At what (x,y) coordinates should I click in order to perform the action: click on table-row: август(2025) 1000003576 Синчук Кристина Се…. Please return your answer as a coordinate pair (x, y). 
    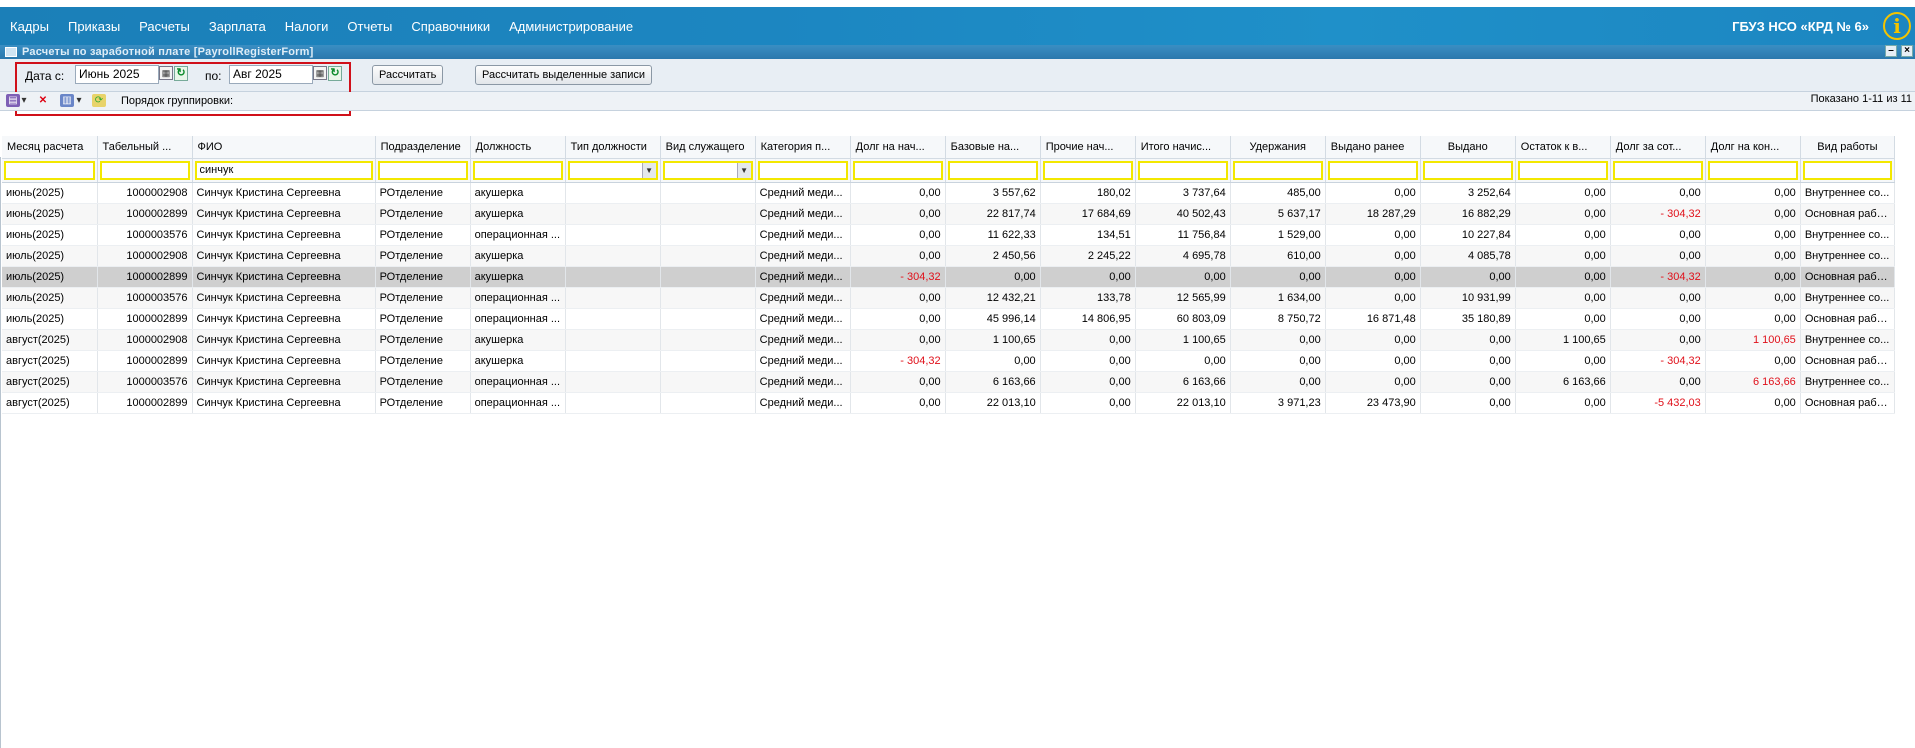
    Looking at the image, I should click on (949, 382).